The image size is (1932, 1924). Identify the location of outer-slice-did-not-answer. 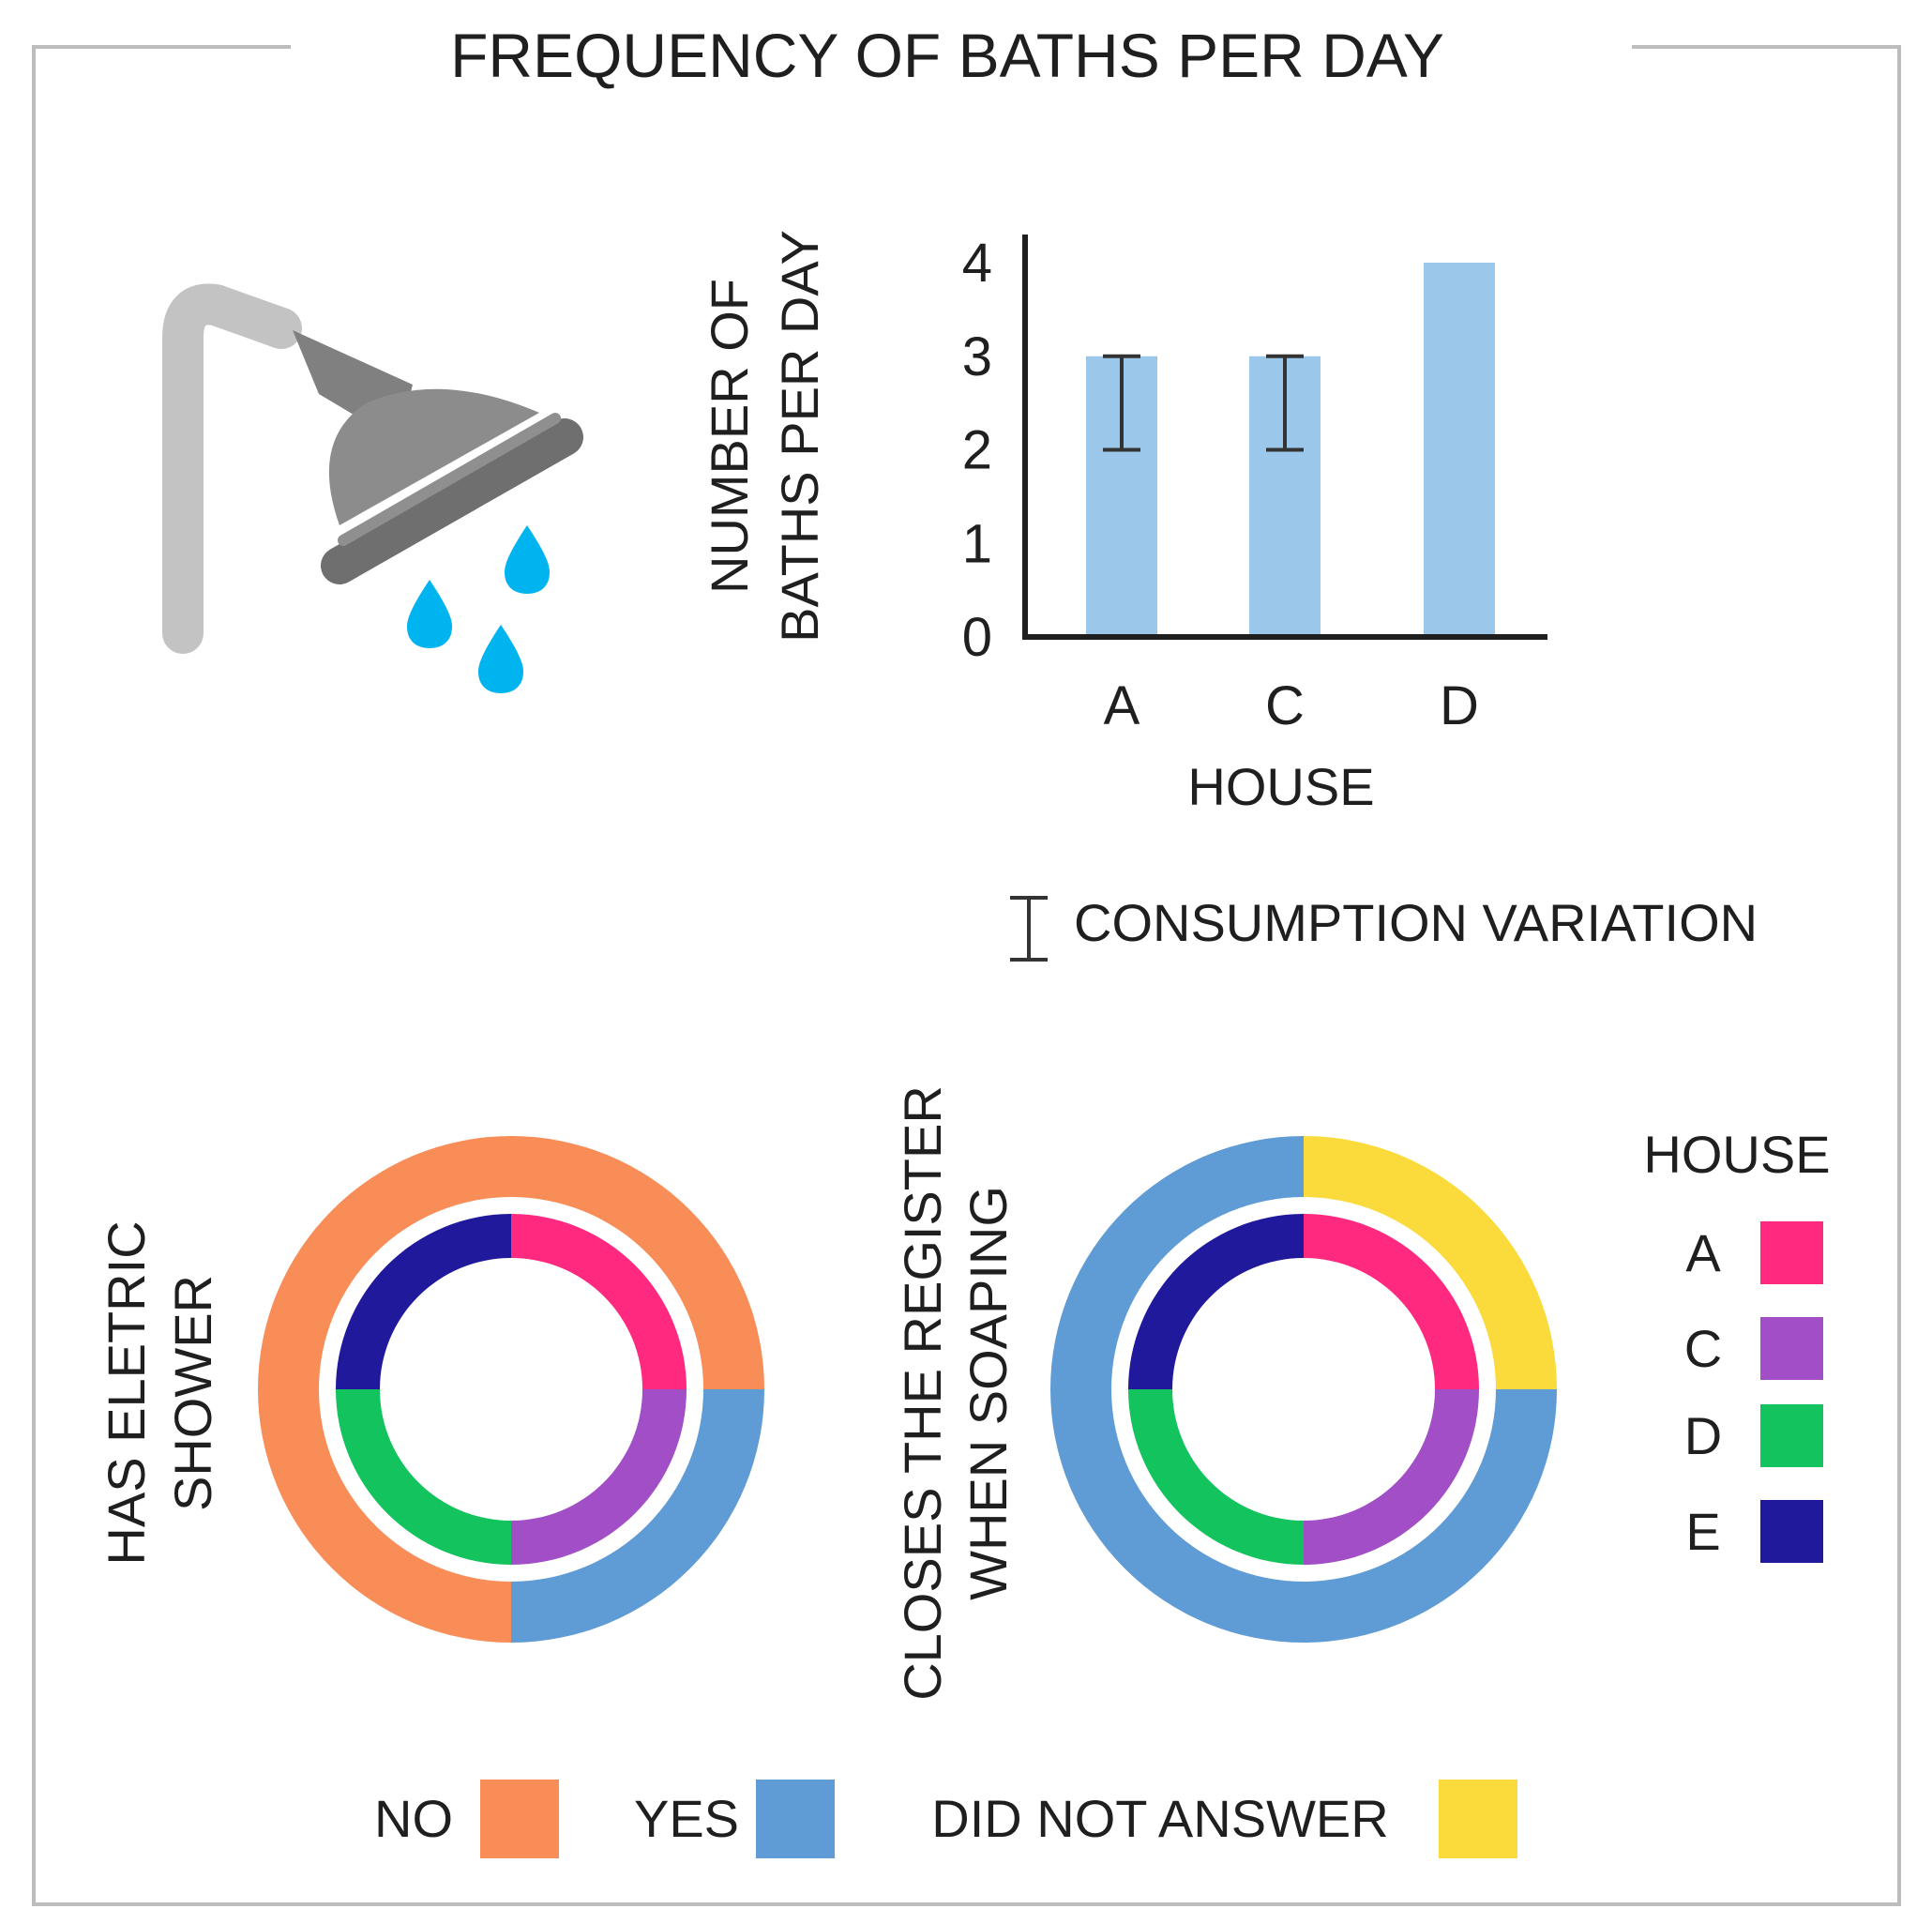
(1430, 1262).